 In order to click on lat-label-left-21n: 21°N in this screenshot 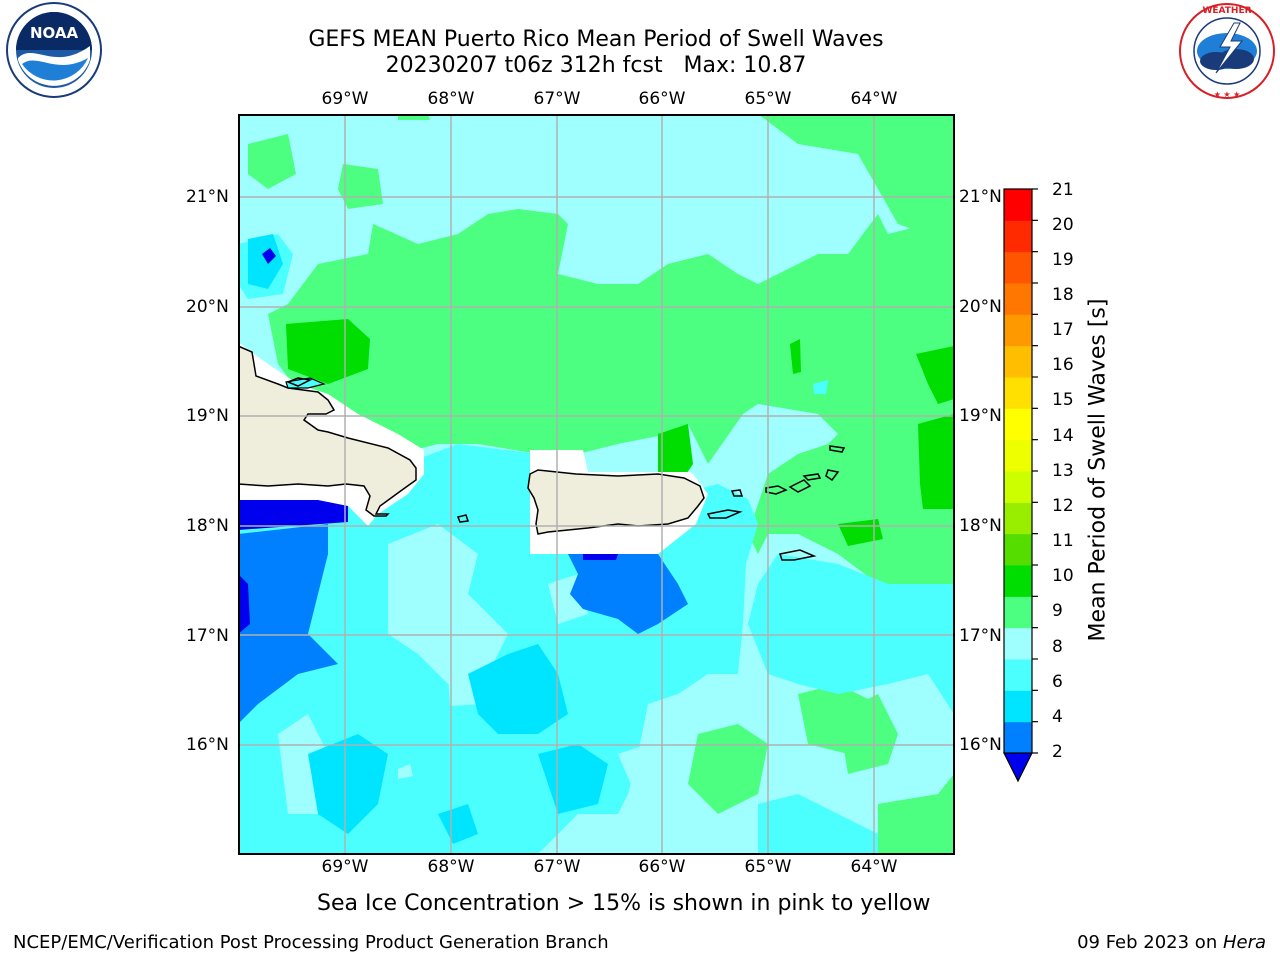, I will do `click(207, 197)`.